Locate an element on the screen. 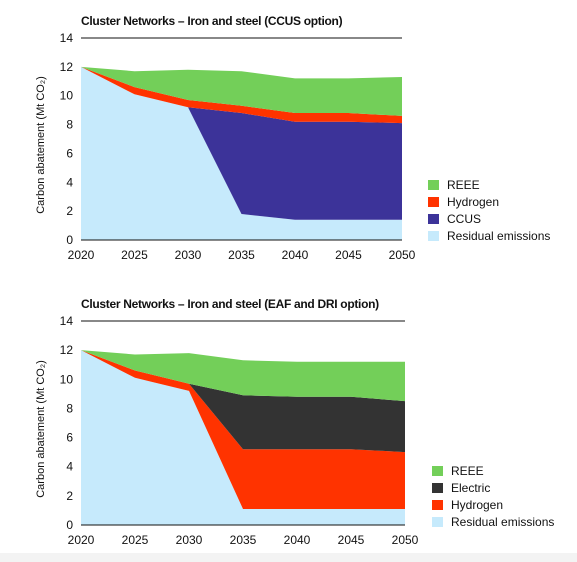  legend-swatch-electric is located at coordinates (437, 488).